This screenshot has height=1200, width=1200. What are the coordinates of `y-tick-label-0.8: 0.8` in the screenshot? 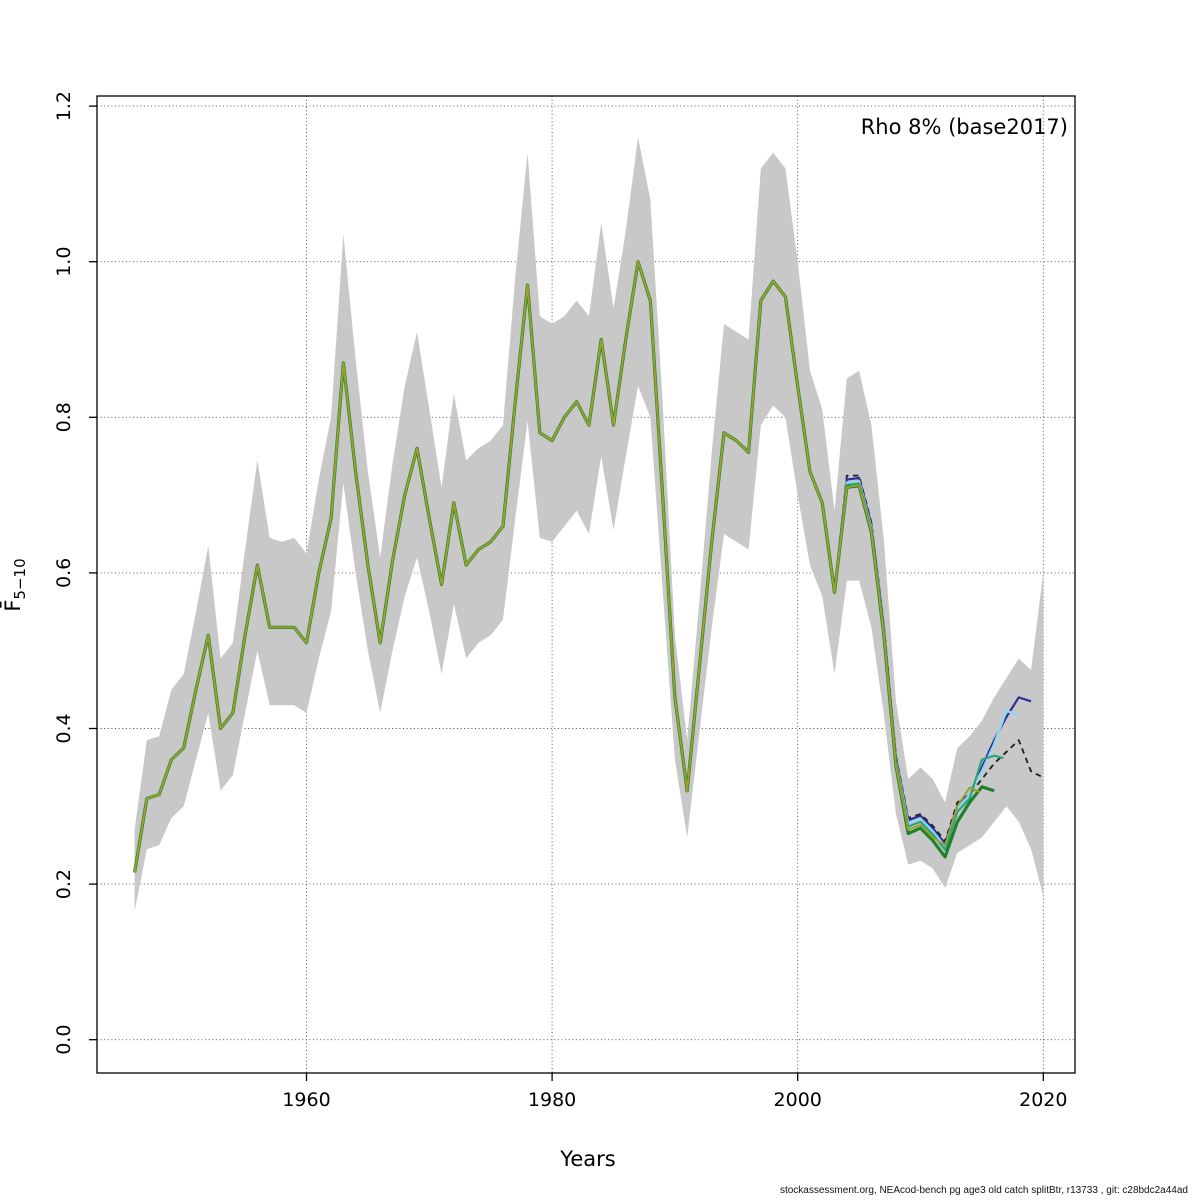 It's located at (64, 417).